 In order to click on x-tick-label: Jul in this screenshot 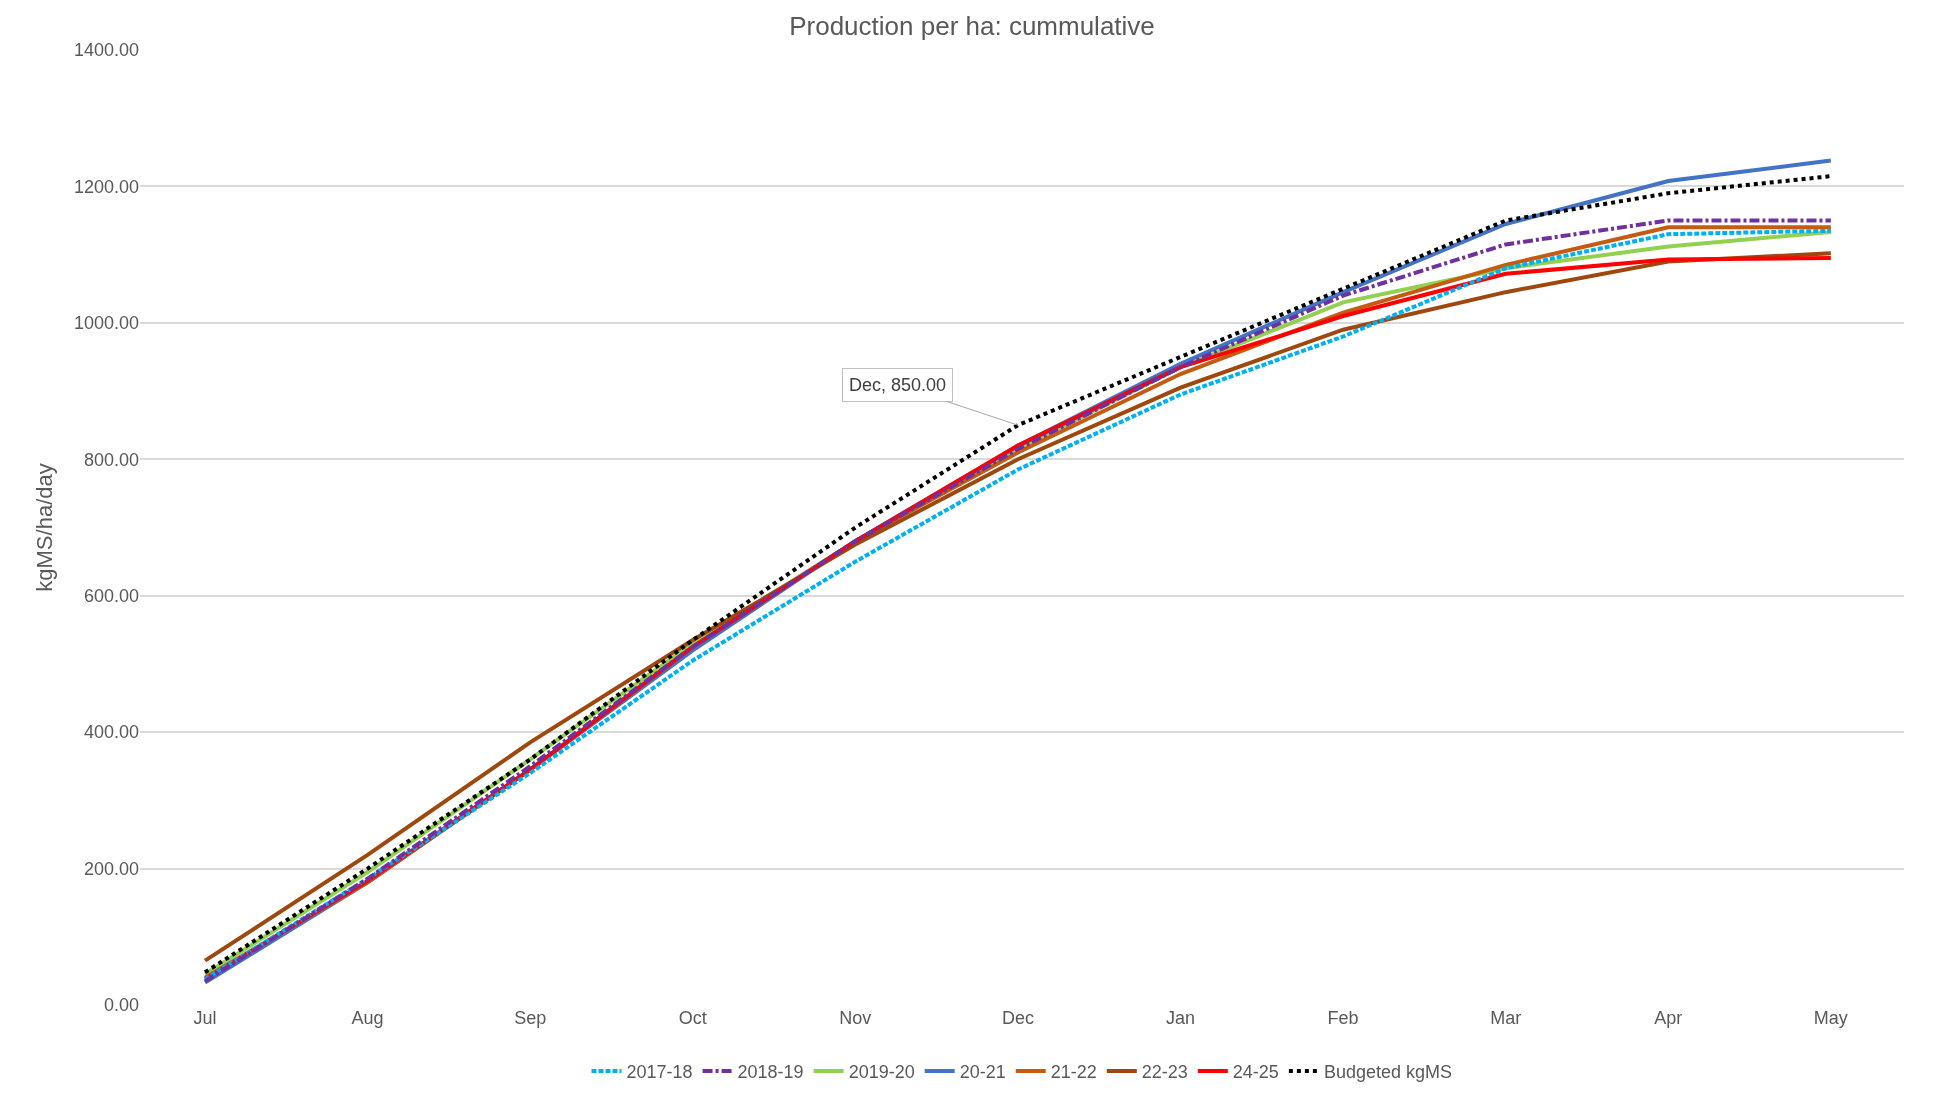, I will do `click(205, 1018)`.